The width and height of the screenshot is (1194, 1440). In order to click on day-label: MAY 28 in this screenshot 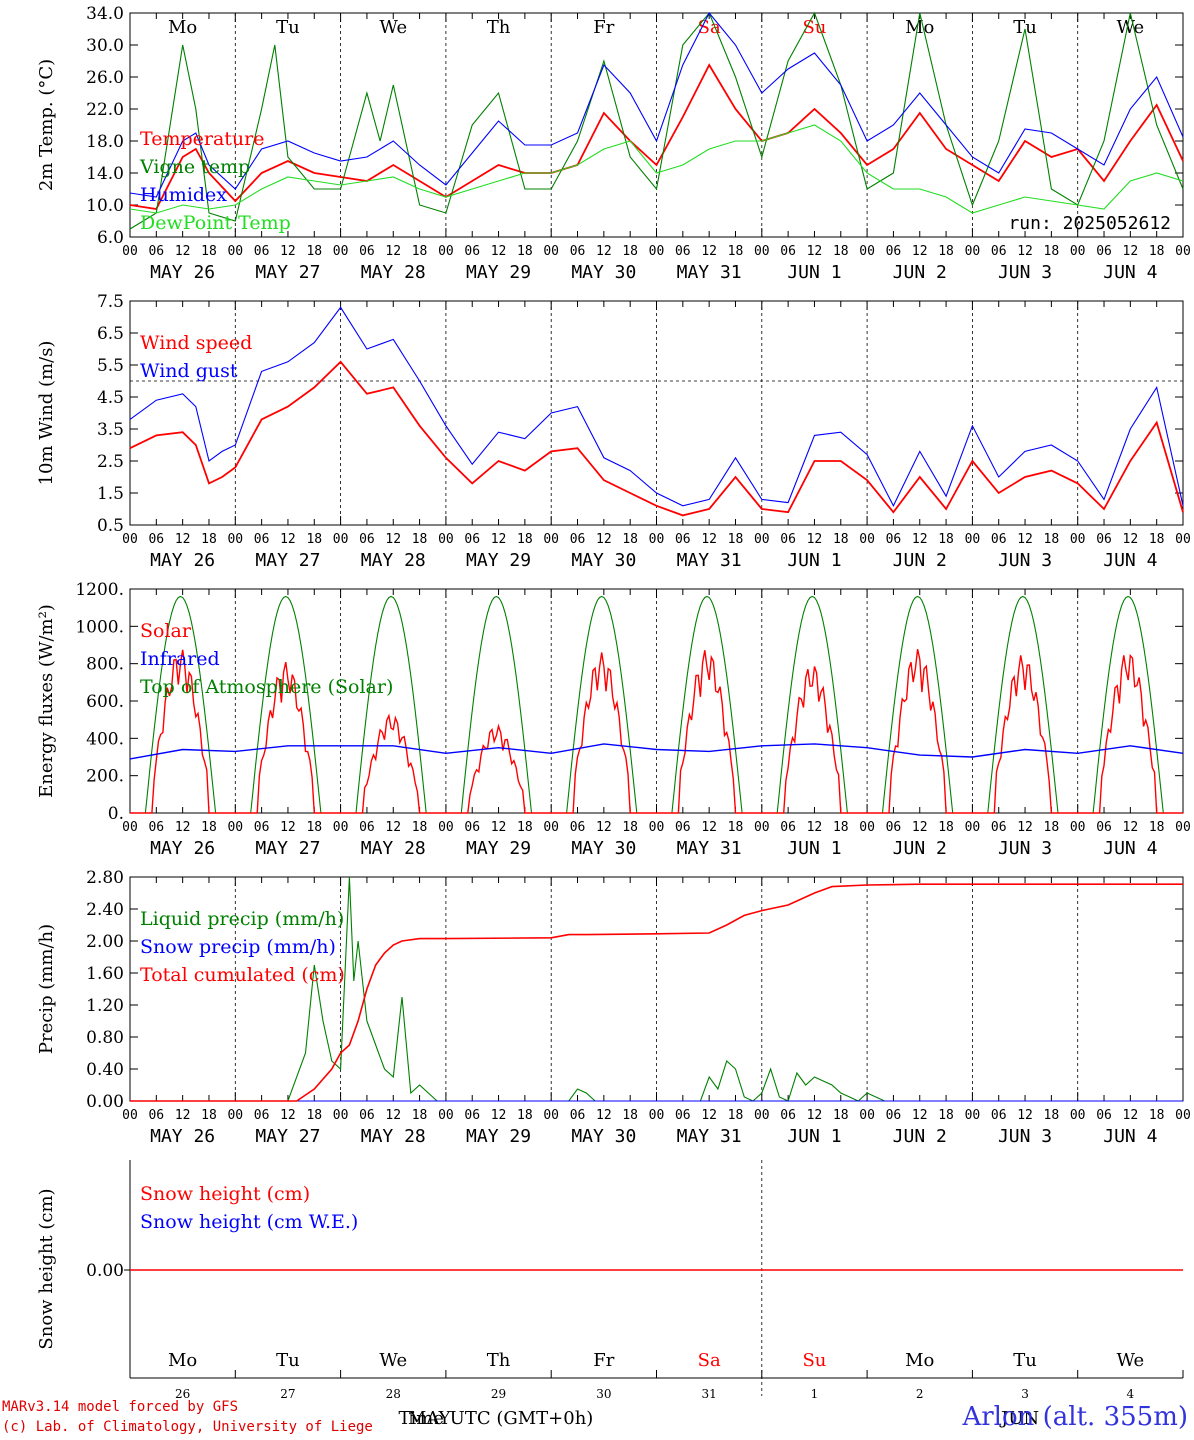, I will do `click(393, 560)`.